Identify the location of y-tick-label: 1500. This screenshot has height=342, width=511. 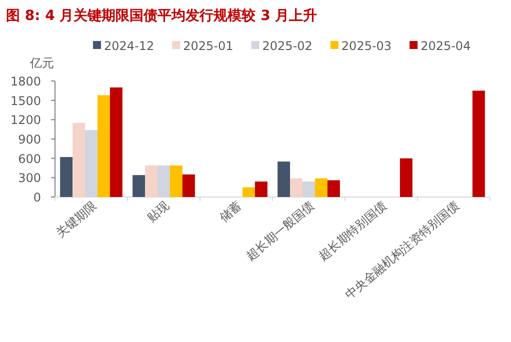
(25, 101).